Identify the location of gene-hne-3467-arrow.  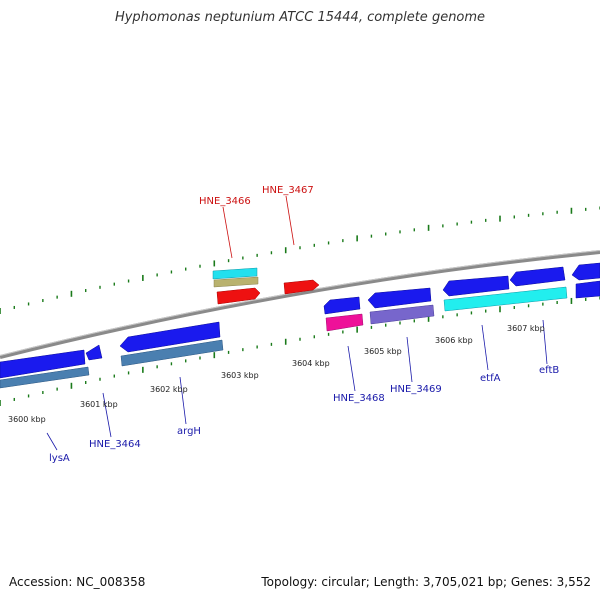
(301, 287).